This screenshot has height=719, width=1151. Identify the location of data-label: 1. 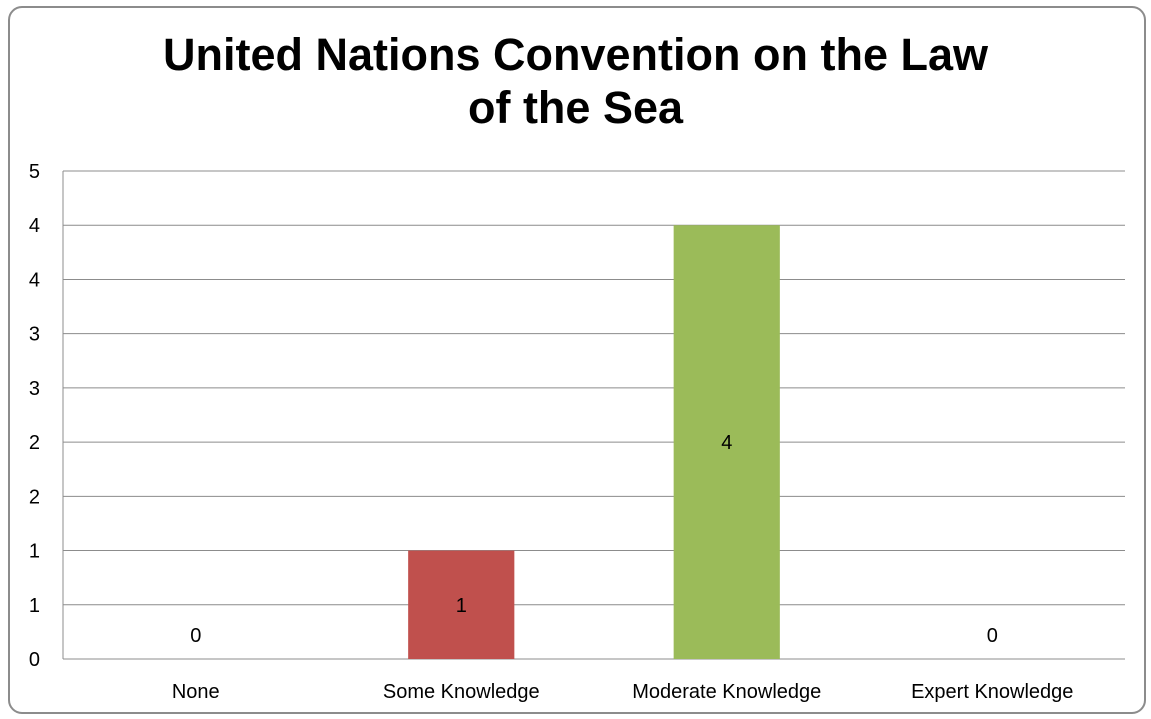
(461, 606).